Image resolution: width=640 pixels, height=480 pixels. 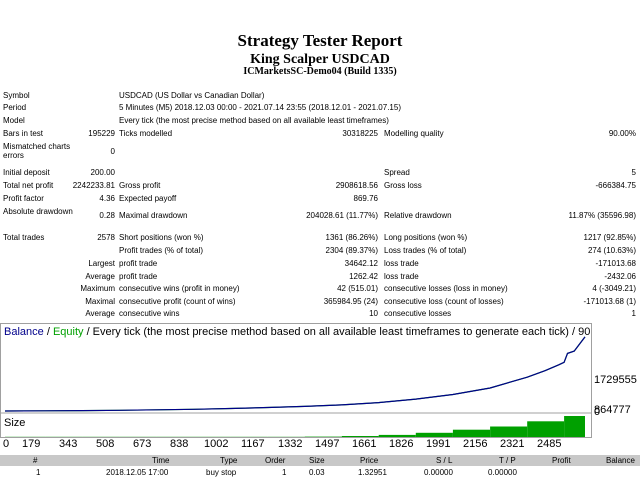 I want to click on average-label: Average, so click(x=100, y=276).